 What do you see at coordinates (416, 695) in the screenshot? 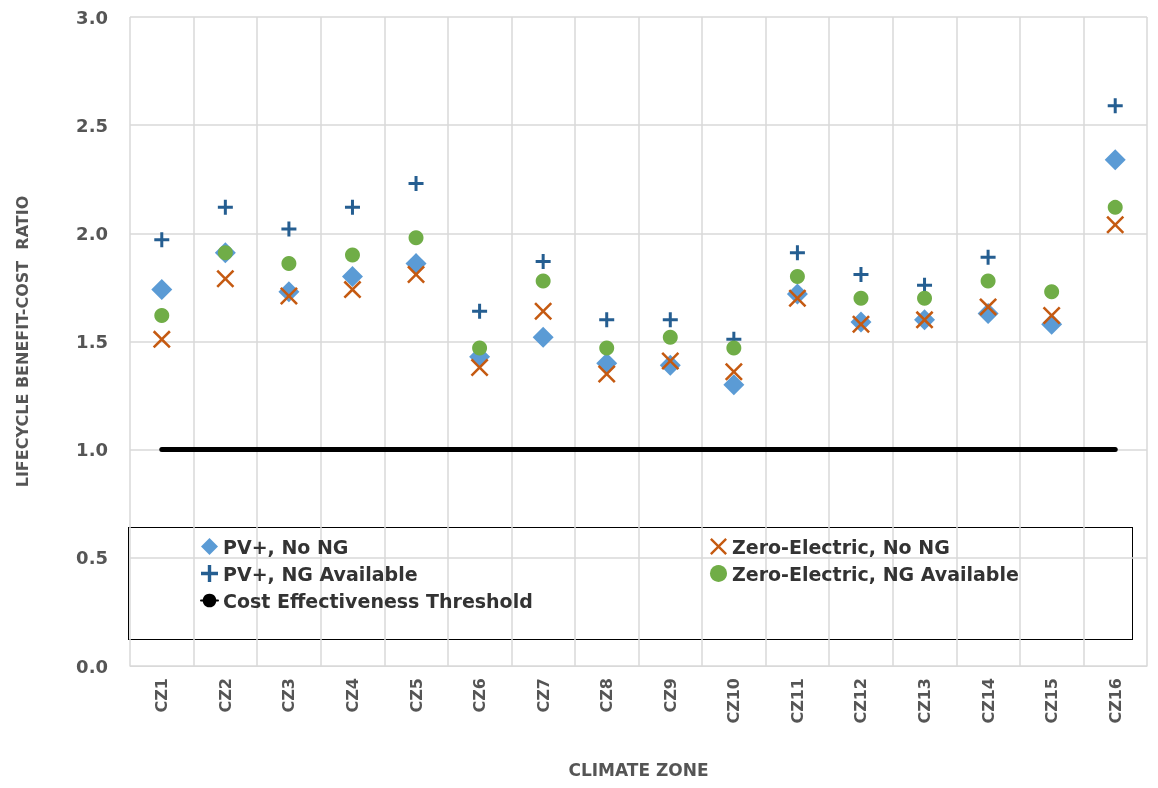
I see `x-tick-label: CZ5` at bounding box center [416, 695].